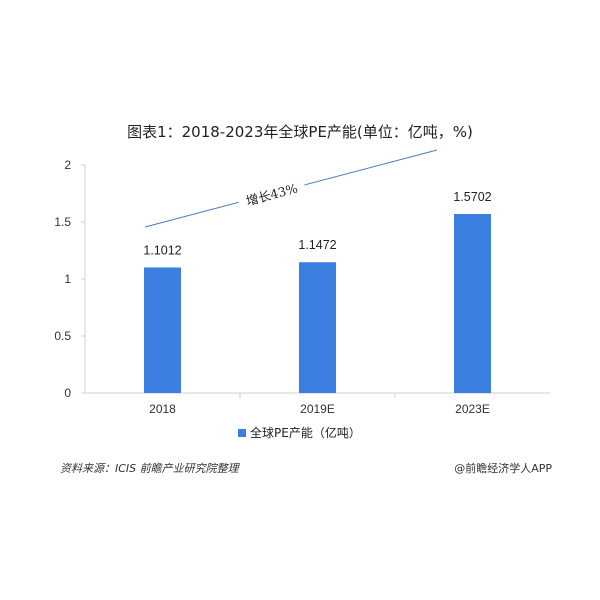 The image size is (600, 600). Describe the element at coordinates (242, 433) in the screenshot. I see `legend-swatch` at that location.